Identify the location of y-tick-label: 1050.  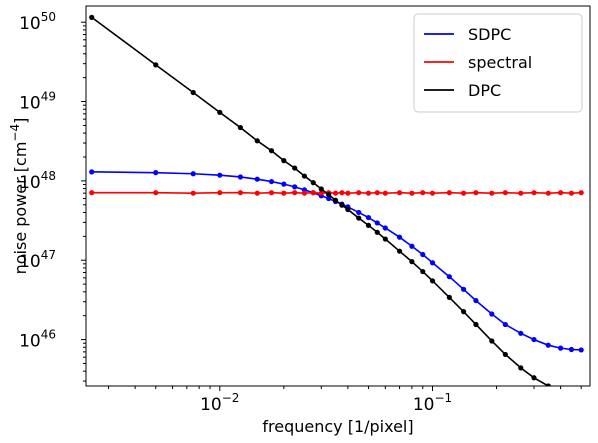
(37, 22).